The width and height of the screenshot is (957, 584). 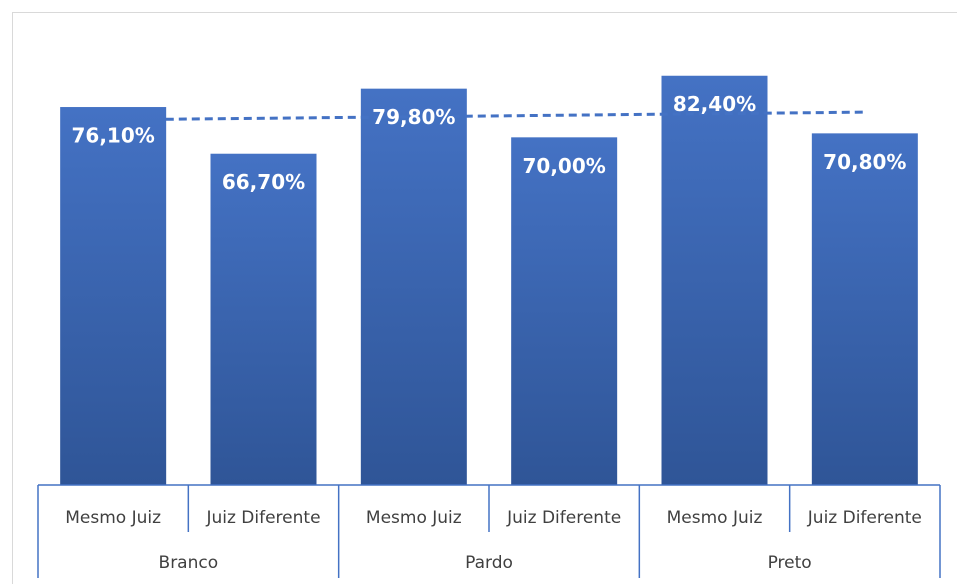 What do you see at coordinates (564, 166) in the screenshot?
I see `value-label: 70,00%` at bounding box center [564, 166].